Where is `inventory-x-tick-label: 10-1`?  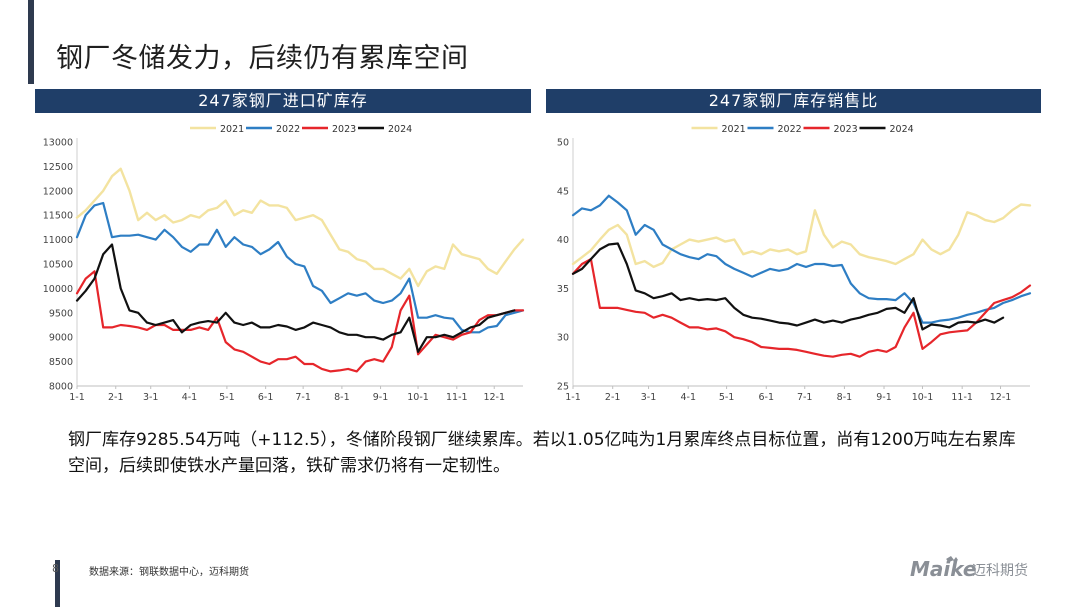 inventory-x-tick-label: 10-1 is located at coordinates (418, 397).